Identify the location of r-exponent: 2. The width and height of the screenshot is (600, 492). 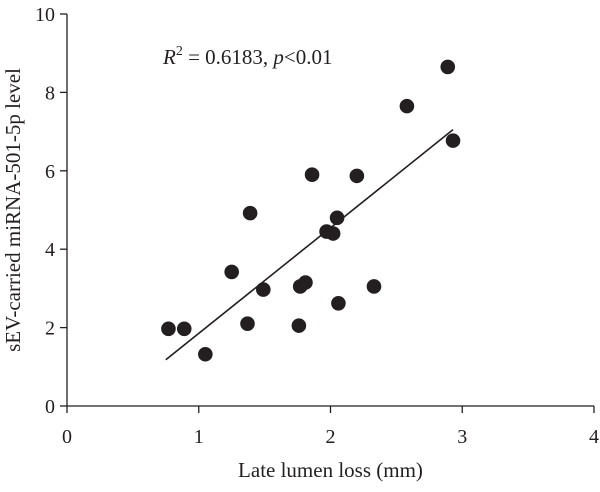
(179, 51).